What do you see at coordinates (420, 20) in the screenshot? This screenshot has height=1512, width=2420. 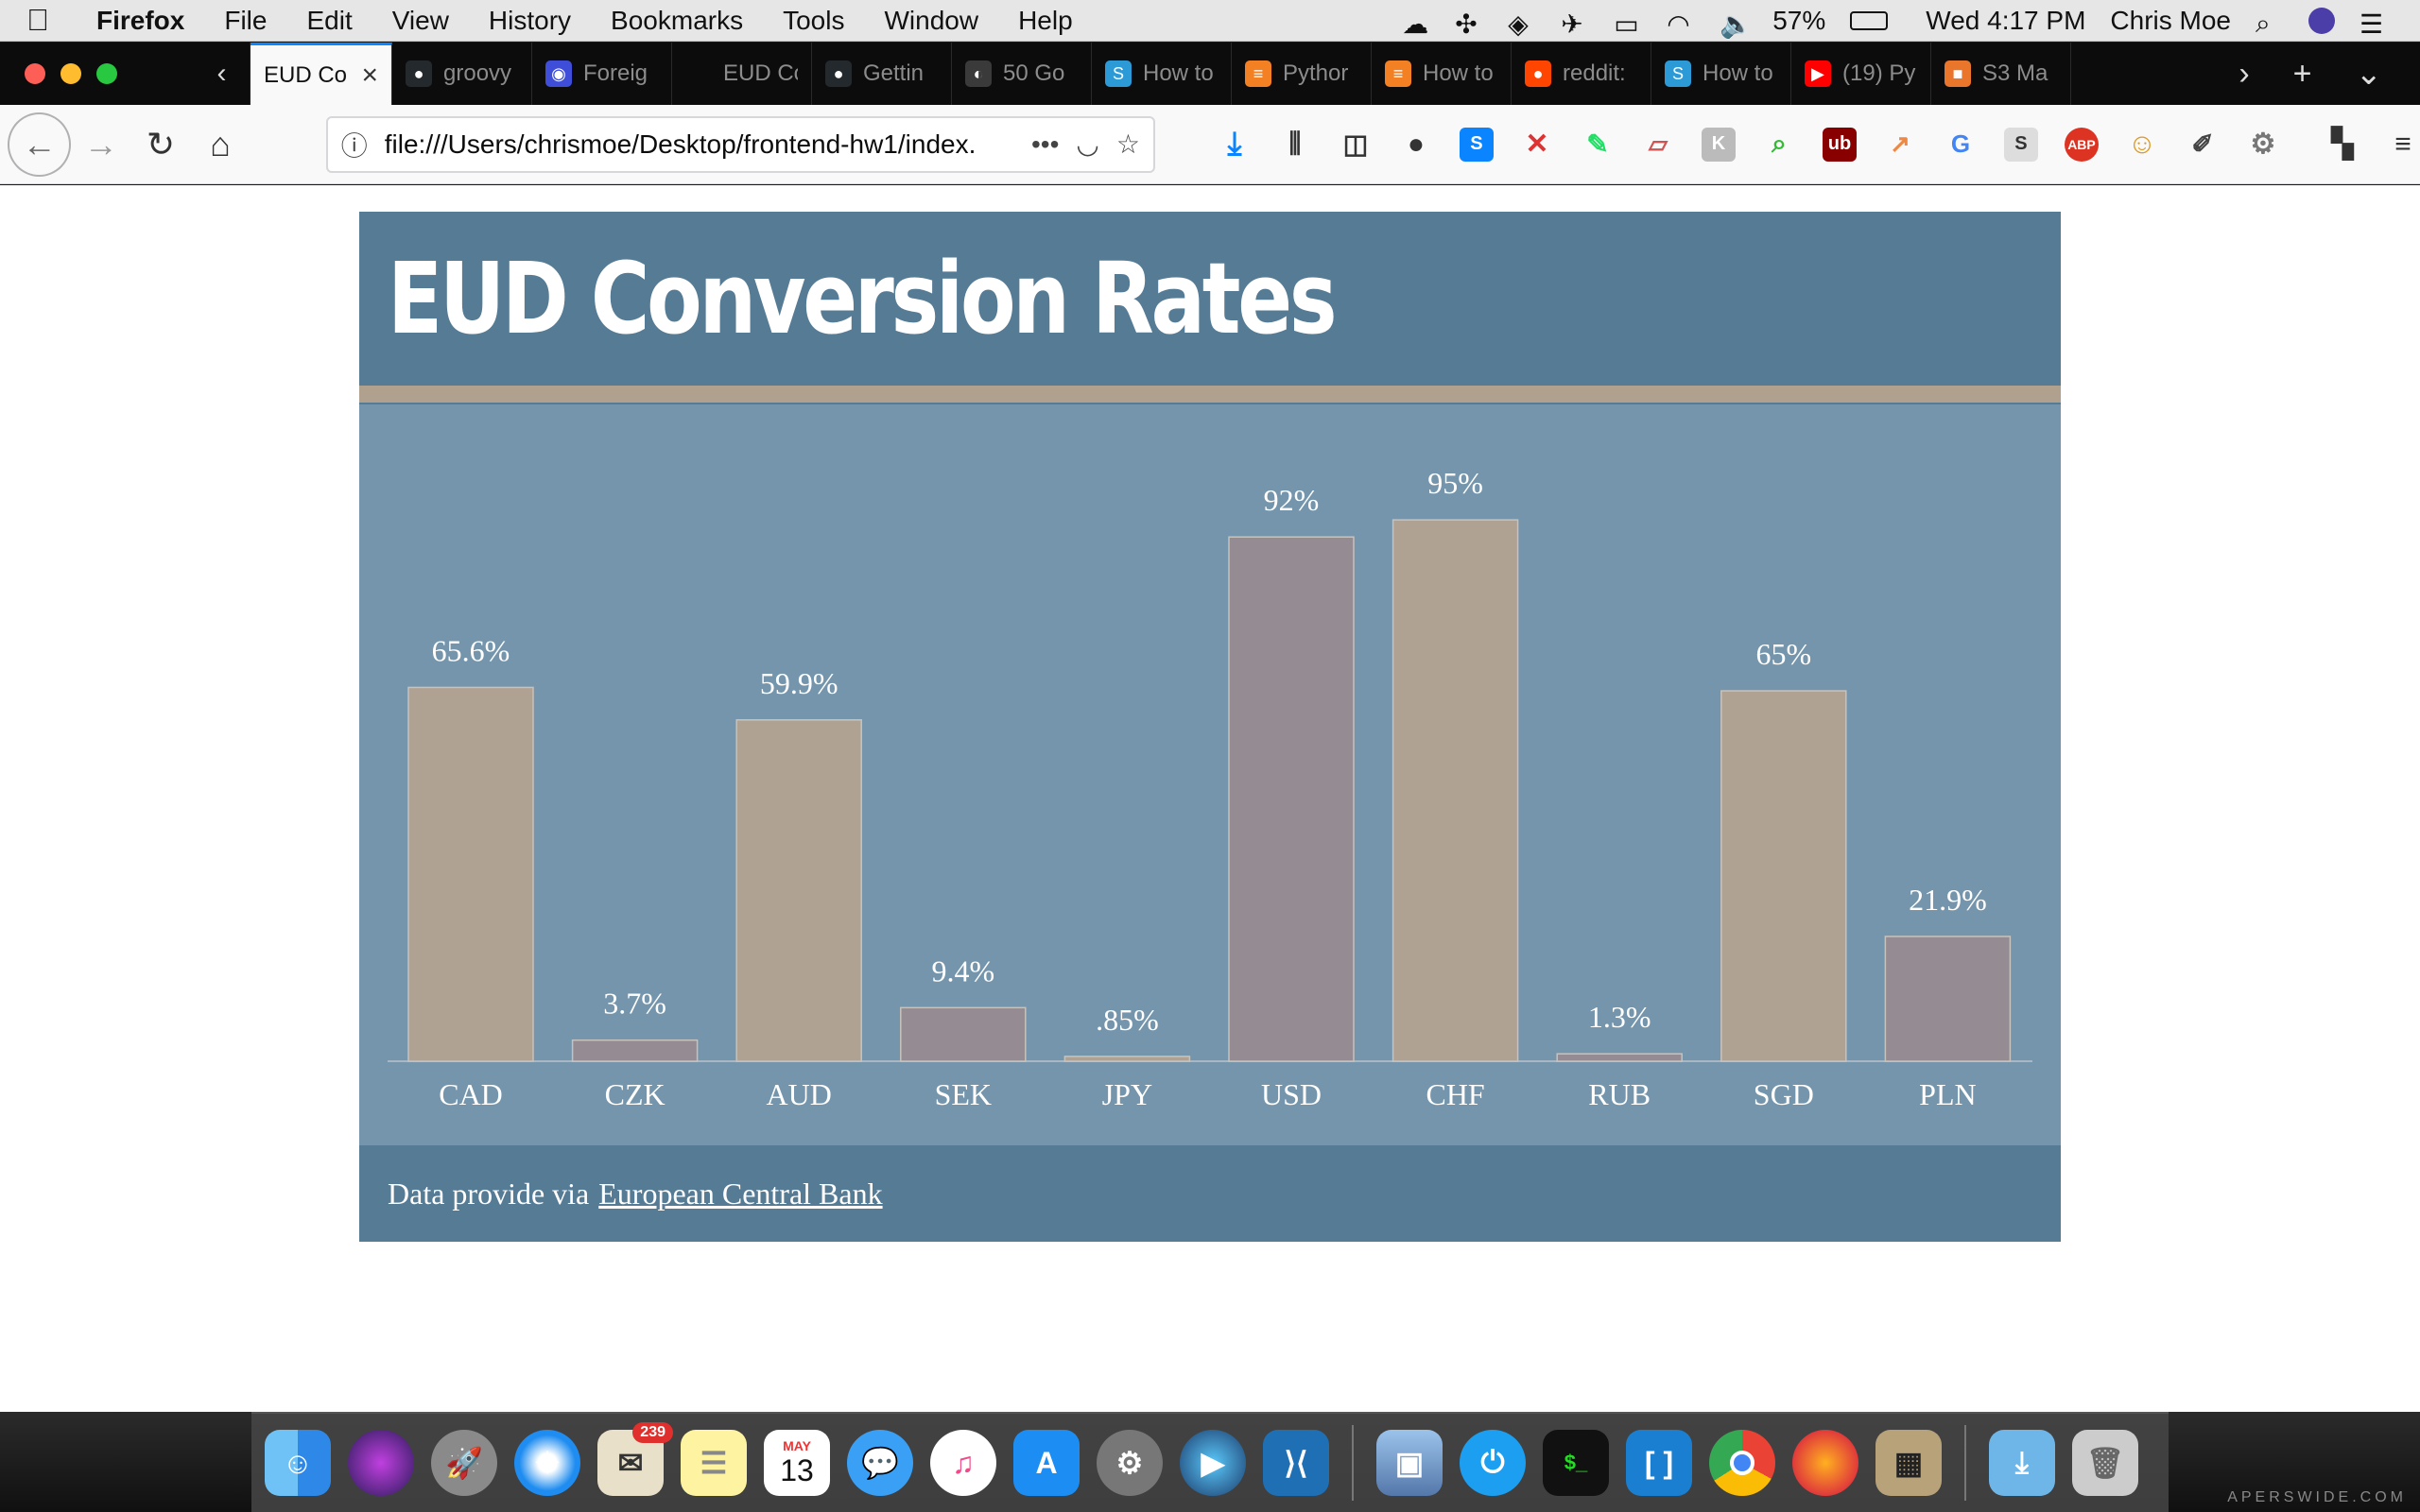 I see `menu-view: View` at bounding box center [420, 20].